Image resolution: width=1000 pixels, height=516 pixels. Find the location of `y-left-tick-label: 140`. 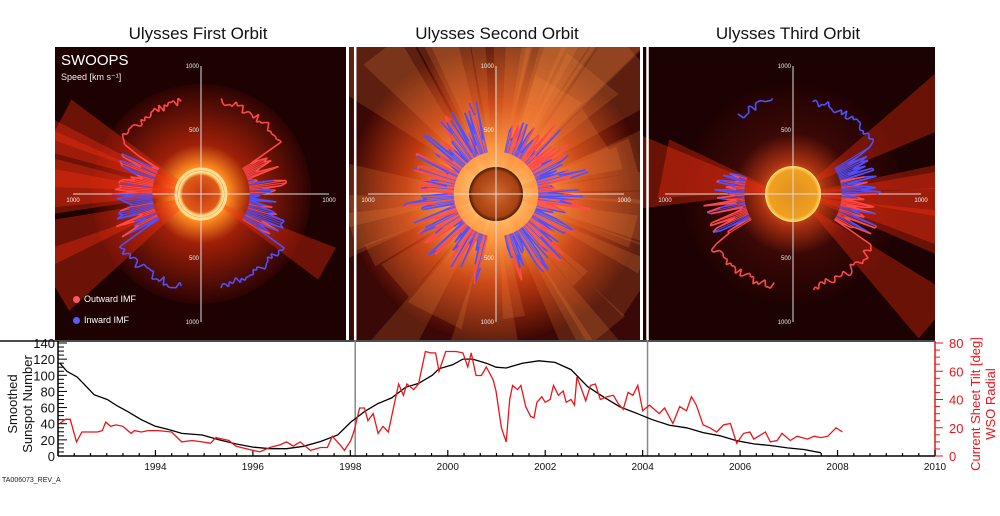

y-left-tick-label: 140 is located at coordinates (44, 343).